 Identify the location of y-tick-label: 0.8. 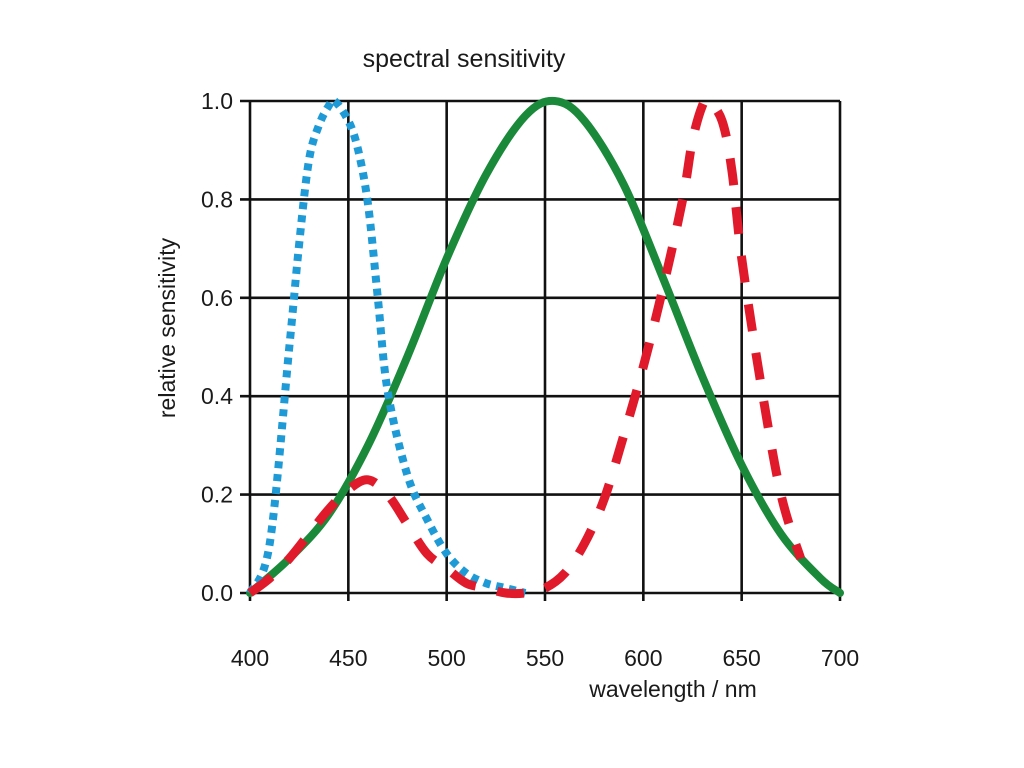
(217, 199).